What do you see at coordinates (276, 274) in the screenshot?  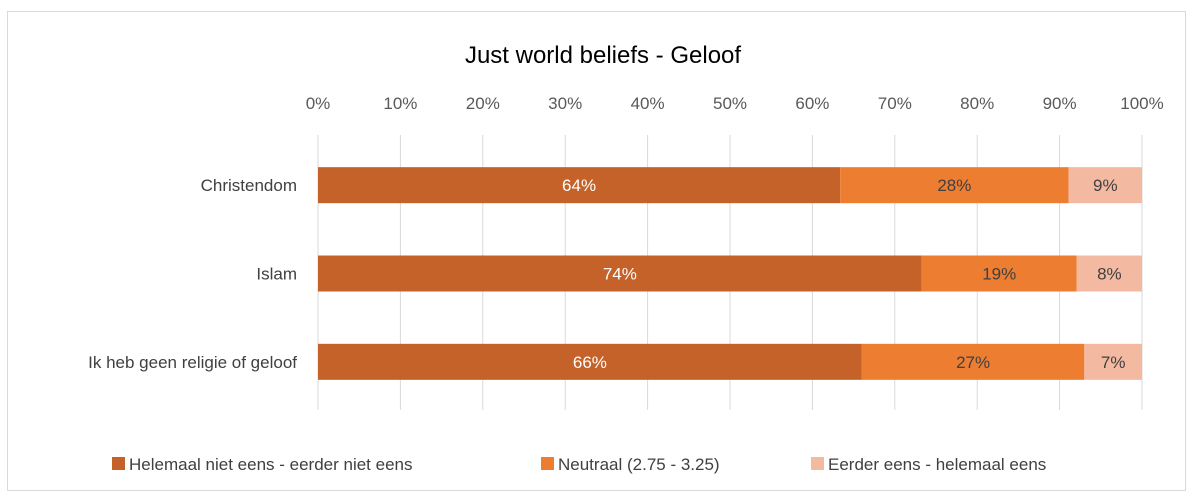 I see `category-label: Islam` at bounding box center [276, 274].